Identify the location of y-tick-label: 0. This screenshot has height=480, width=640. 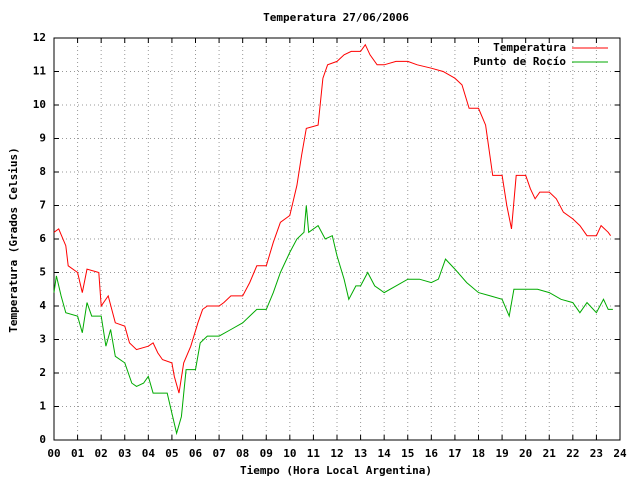
(42, 439).